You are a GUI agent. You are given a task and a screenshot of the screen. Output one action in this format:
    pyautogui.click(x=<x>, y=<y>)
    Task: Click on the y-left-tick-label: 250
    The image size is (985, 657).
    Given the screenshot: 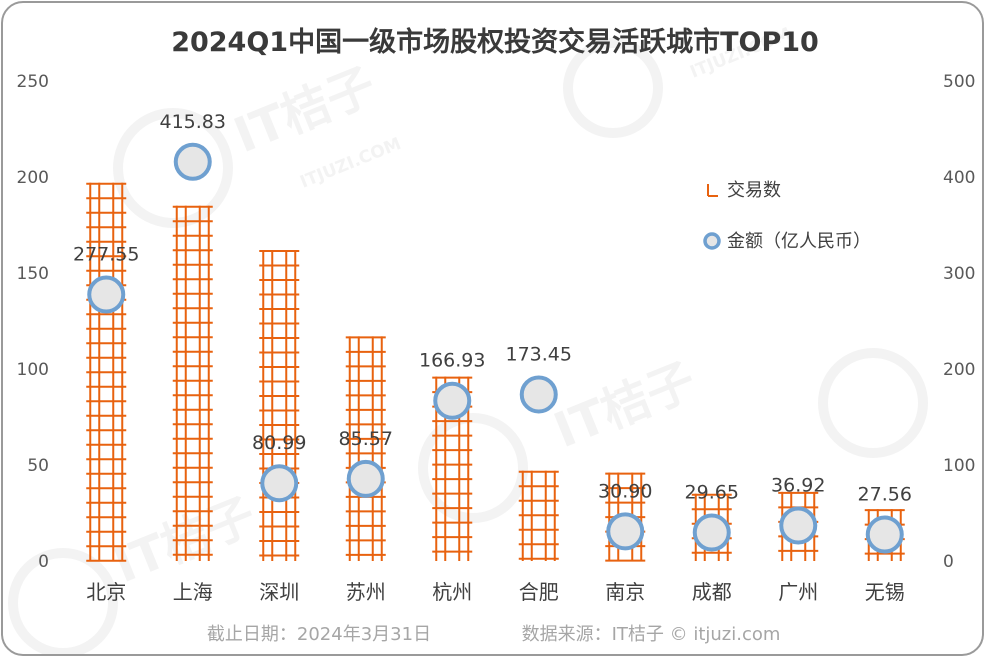 What is the action you would take?
    pyautogui.click(x=33, y=82)
    